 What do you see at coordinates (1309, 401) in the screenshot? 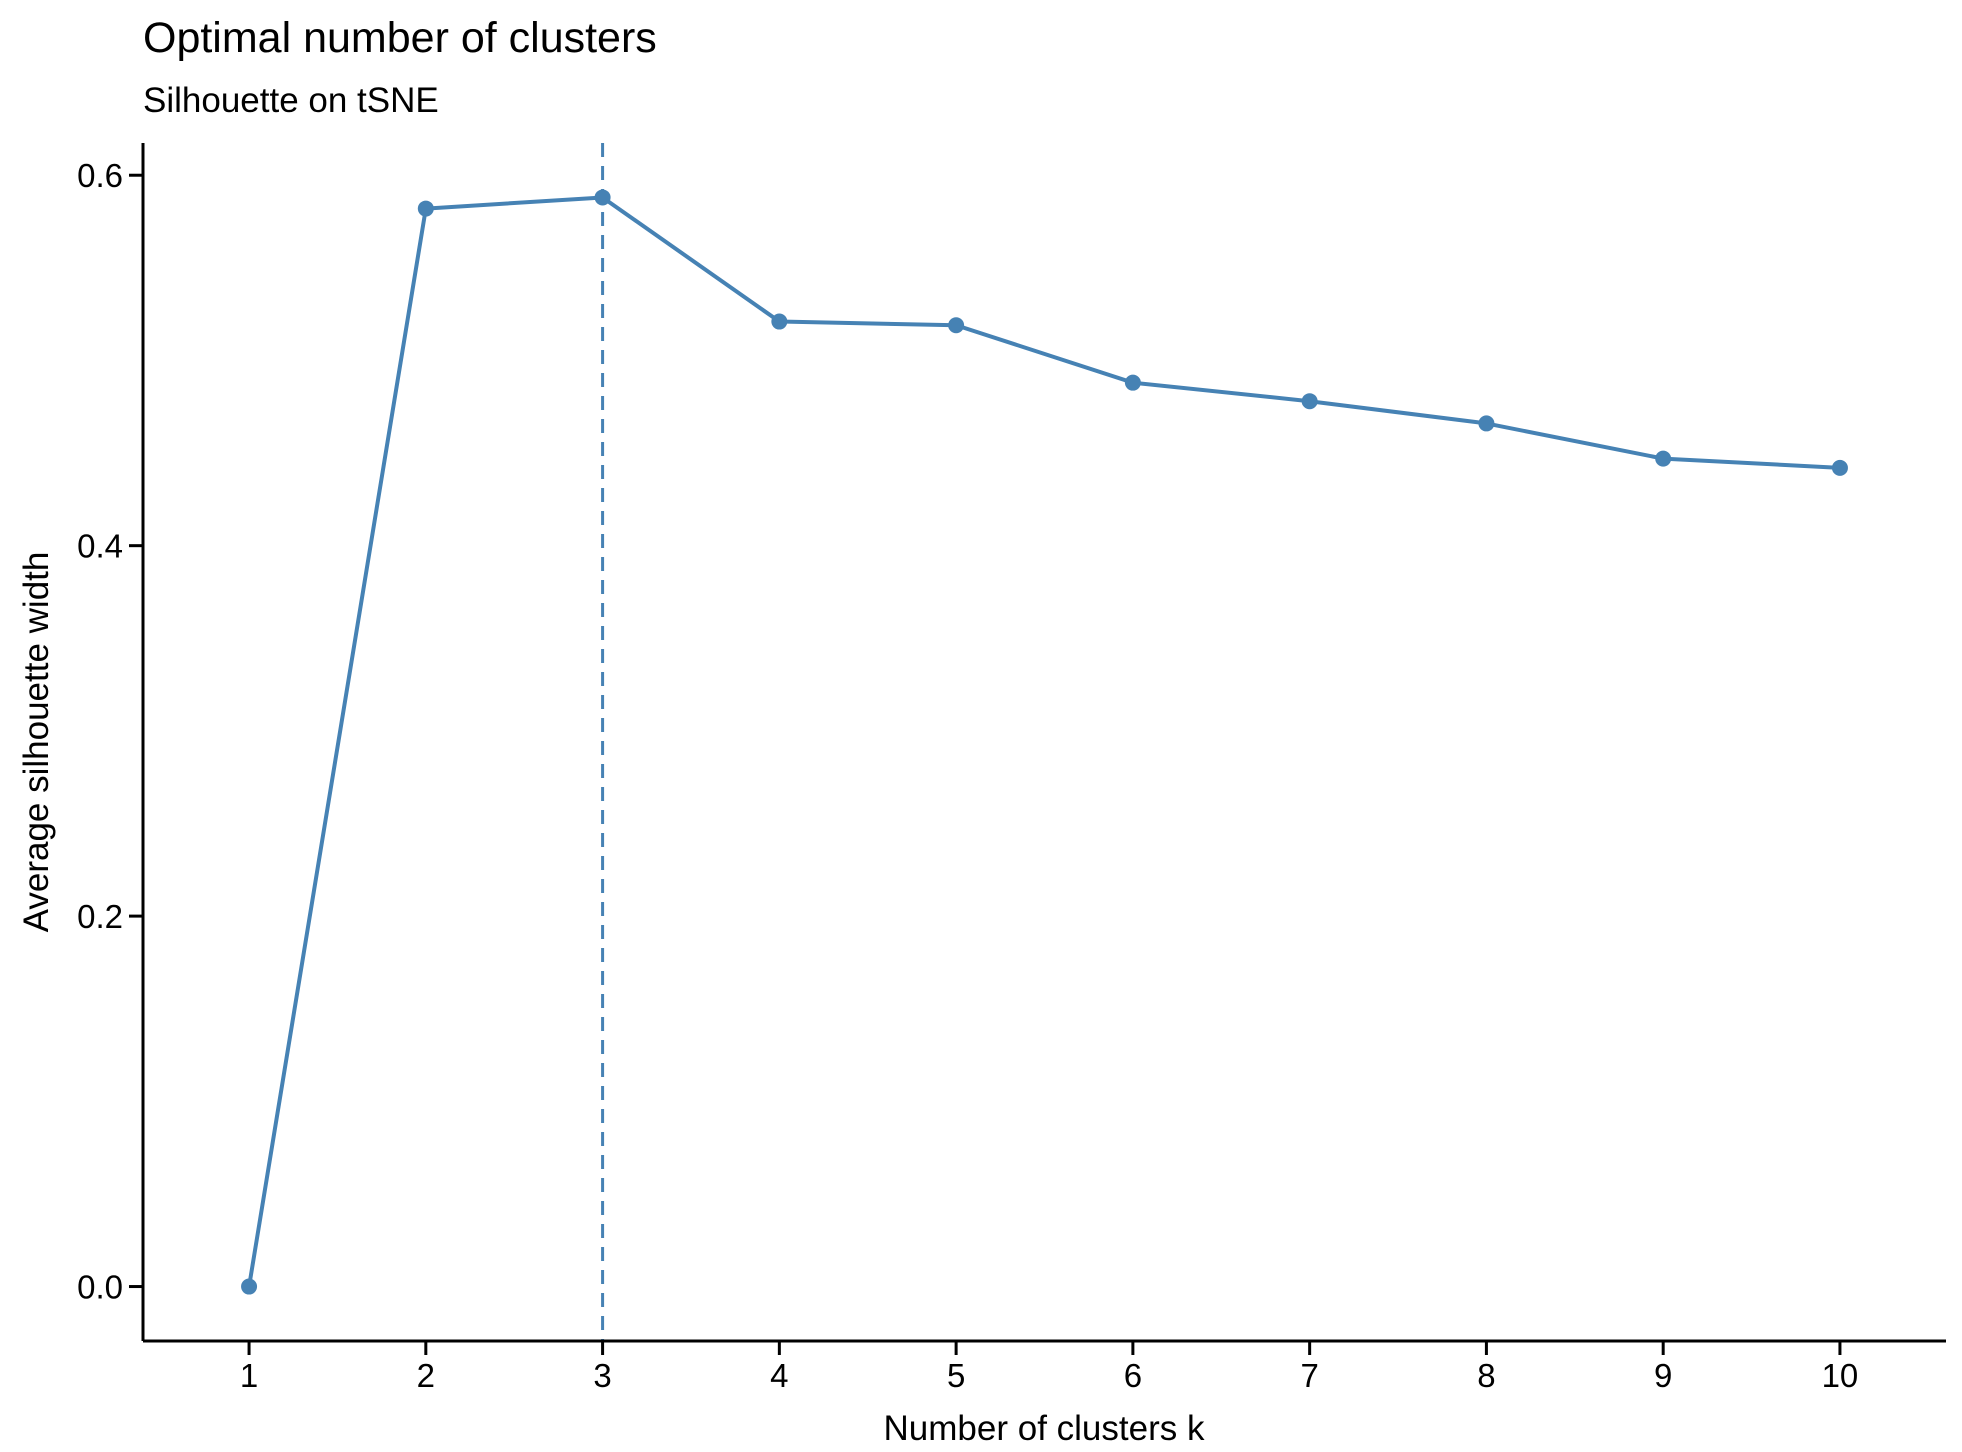
I see `data-point-k7` at bounding box center [1309, 401].